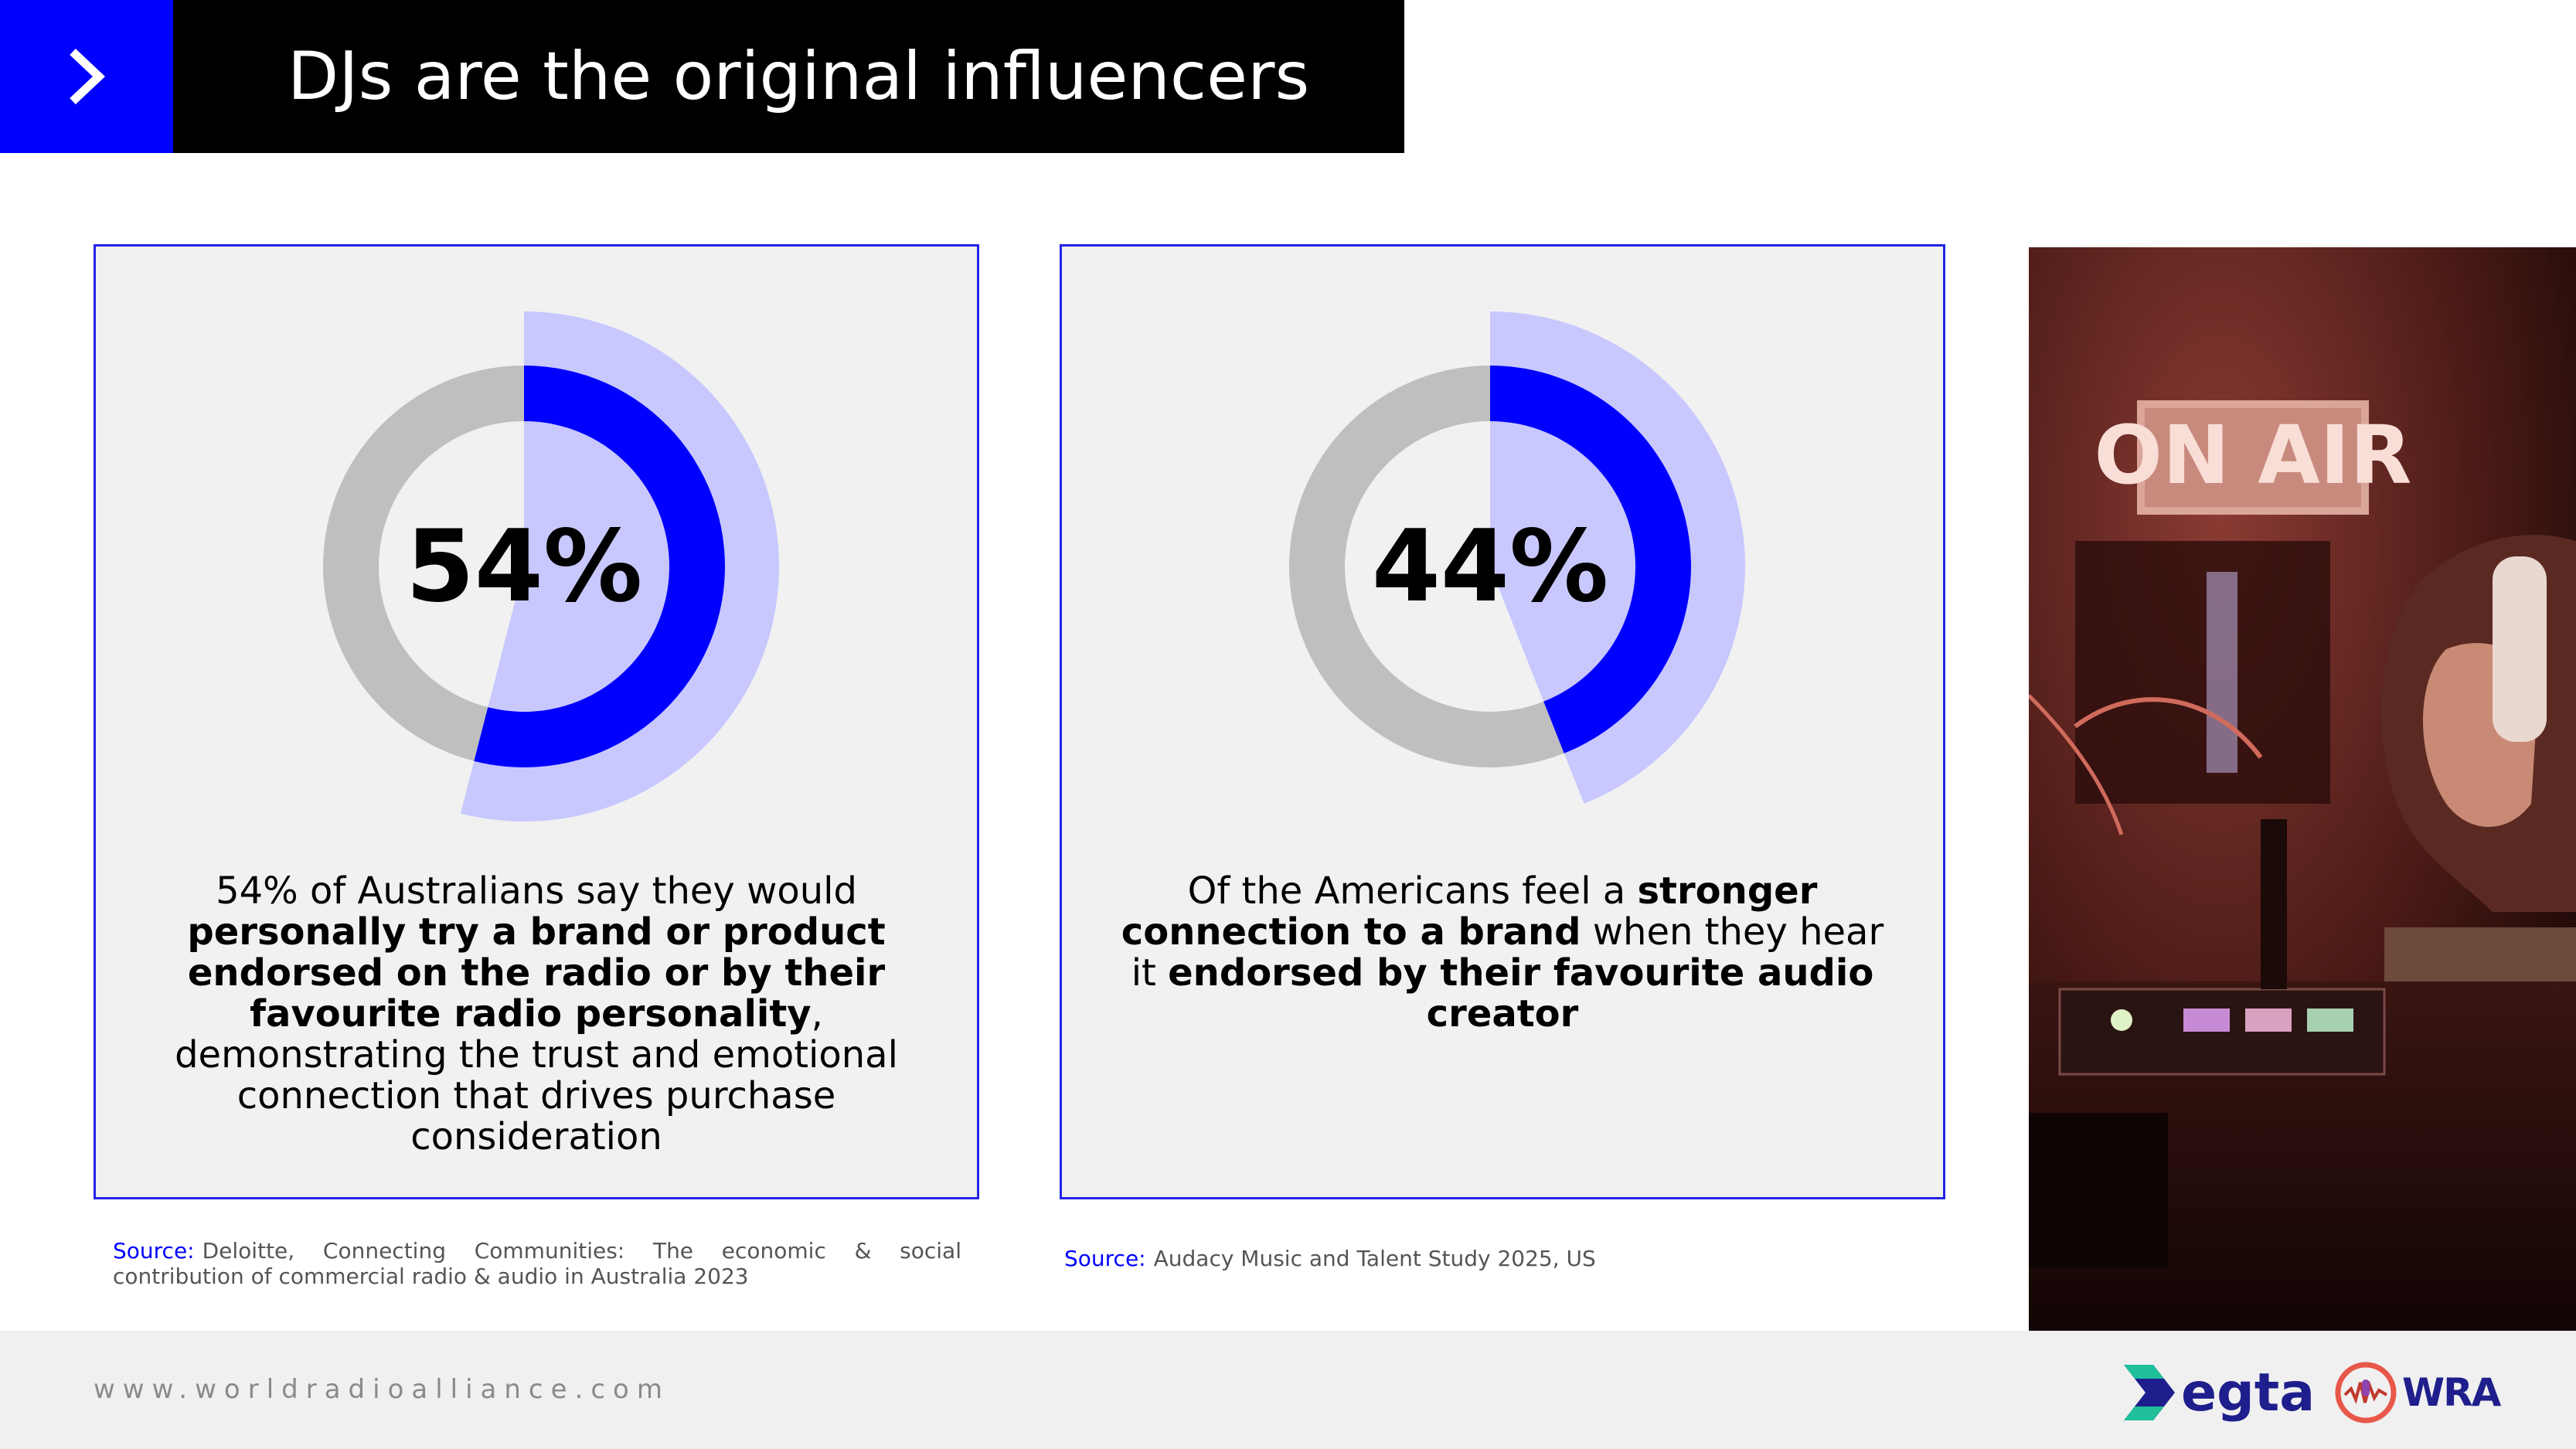 This screenshot has width=2576, height=1449. What do you see at coordinates (1490, 567) in the screenshot?
I see `donut-center-label: 44%` at bounding box center [1490, 567].